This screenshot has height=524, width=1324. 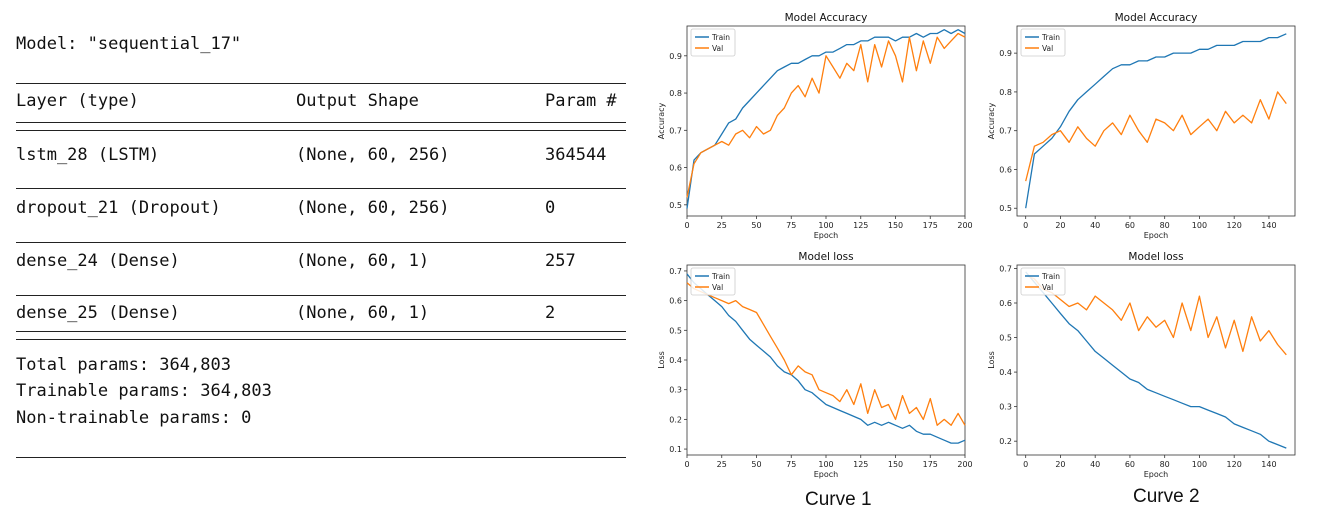 What do you see at coordinates (1156, 18) in the screenshot?
I see `acc2-title: Model Accuracy` at bounding box center [1156, 18].